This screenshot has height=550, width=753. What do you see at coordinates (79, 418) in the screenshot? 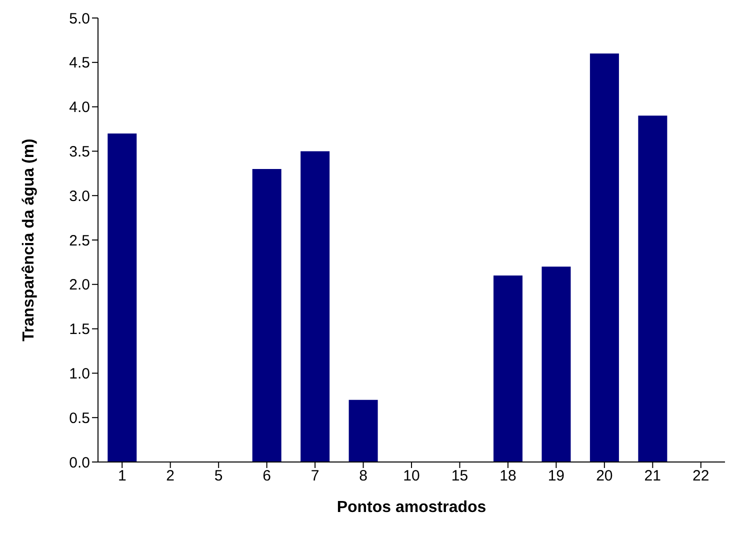
I see `y-tick-label: 0.5` at bounding box center [79, 418].